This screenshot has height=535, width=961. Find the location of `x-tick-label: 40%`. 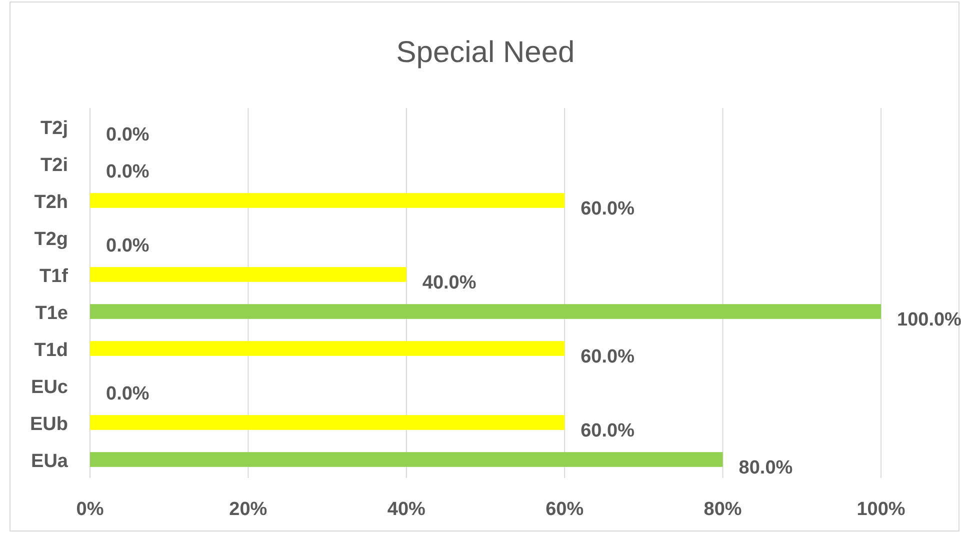

x-tick-label: 40% is located at coordinates (406, 509).